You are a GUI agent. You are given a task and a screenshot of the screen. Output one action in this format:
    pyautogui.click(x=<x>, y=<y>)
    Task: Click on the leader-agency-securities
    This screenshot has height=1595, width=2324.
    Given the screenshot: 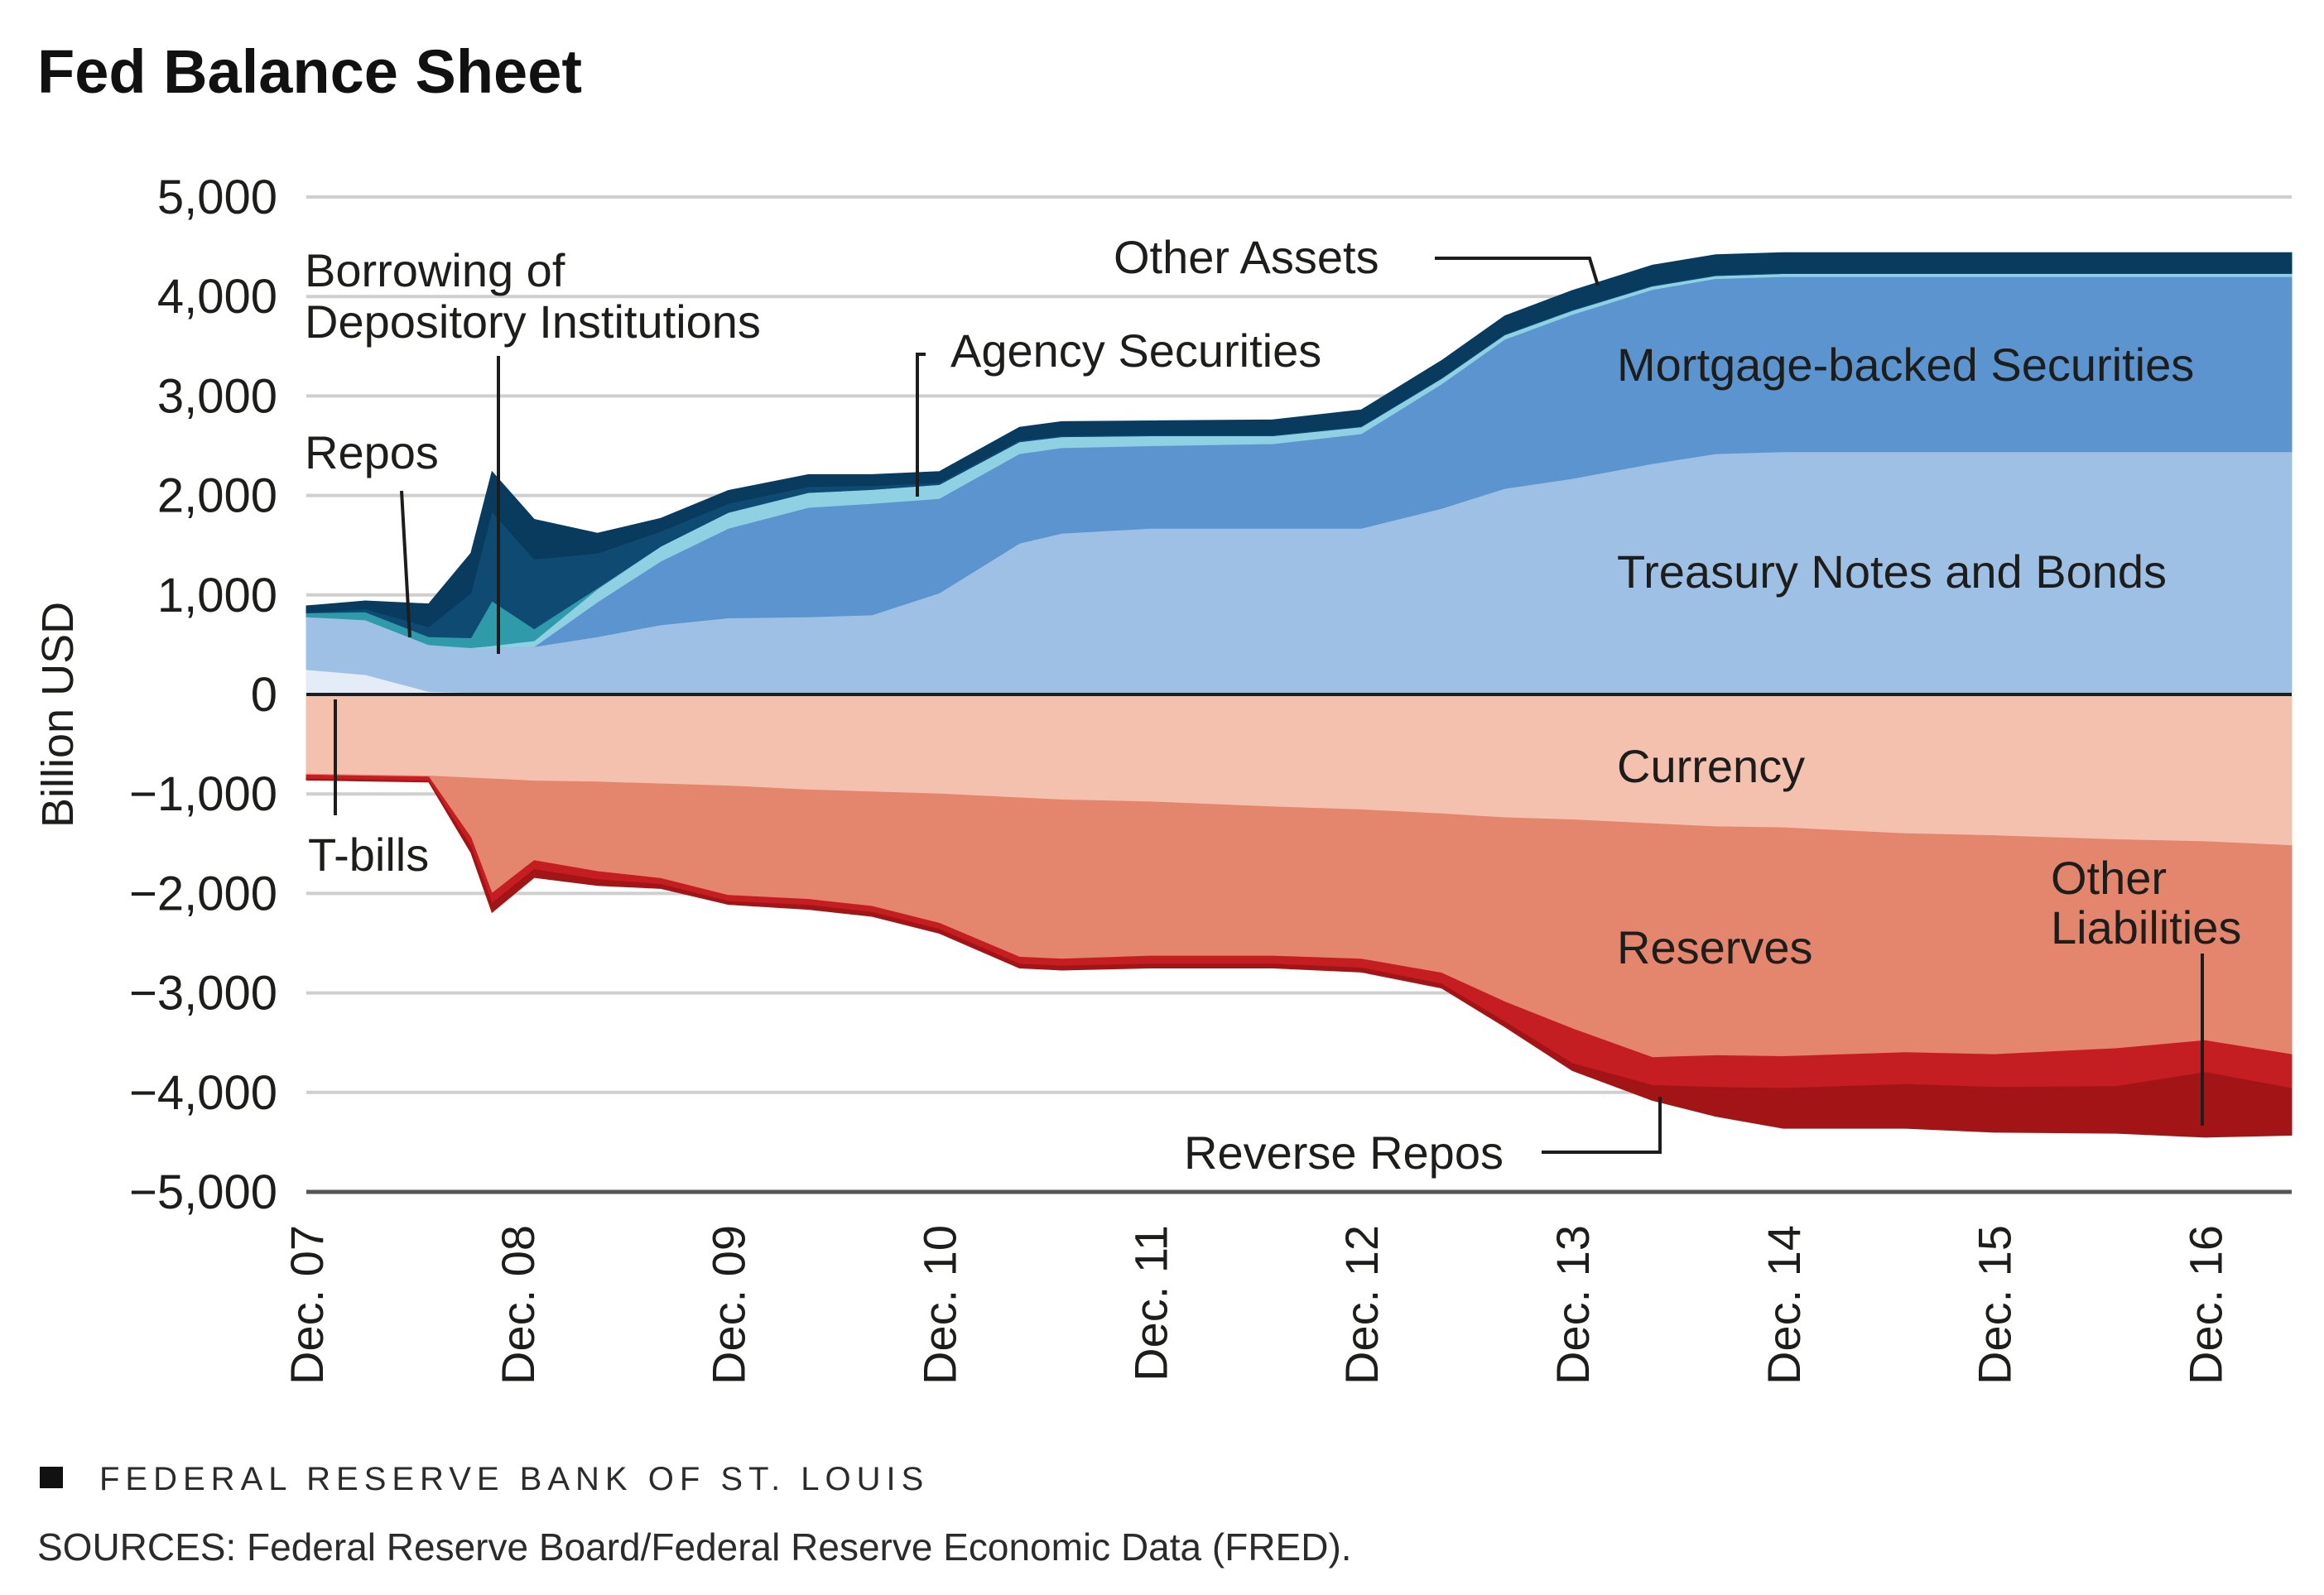 What is the action you would take?
    pyautogui.click(x=921, y=425)
    